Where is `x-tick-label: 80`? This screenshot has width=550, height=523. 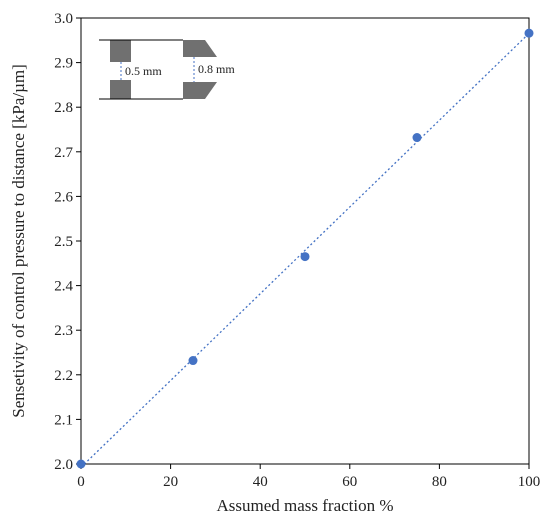
x-tick-label: 80 is located at coordinates (439, 482).